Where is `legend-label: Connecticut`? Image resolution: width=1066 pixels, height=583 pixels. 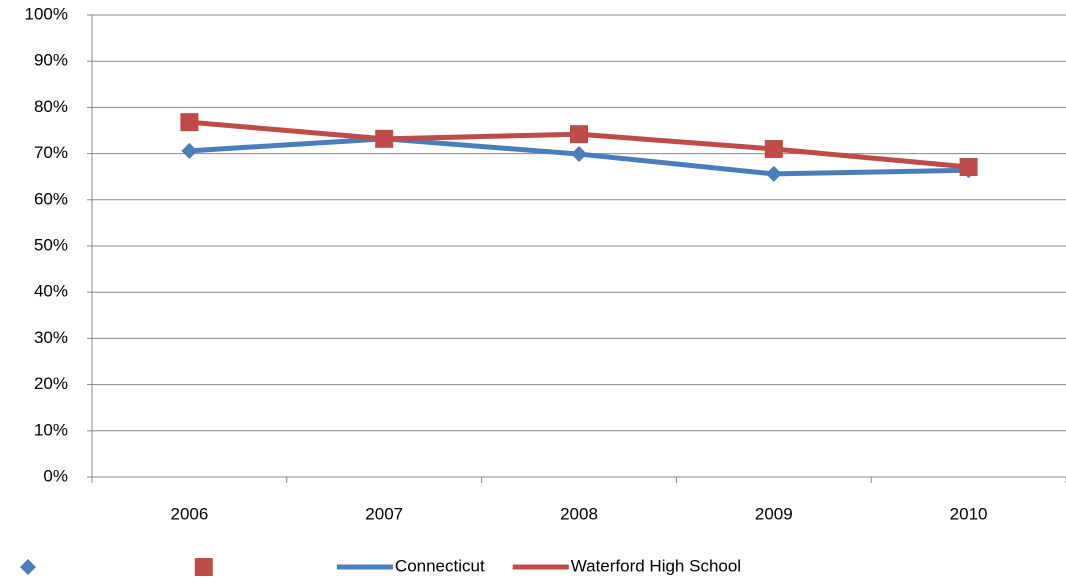
legend-label: Connecticut is located at coordinates (440, 565).